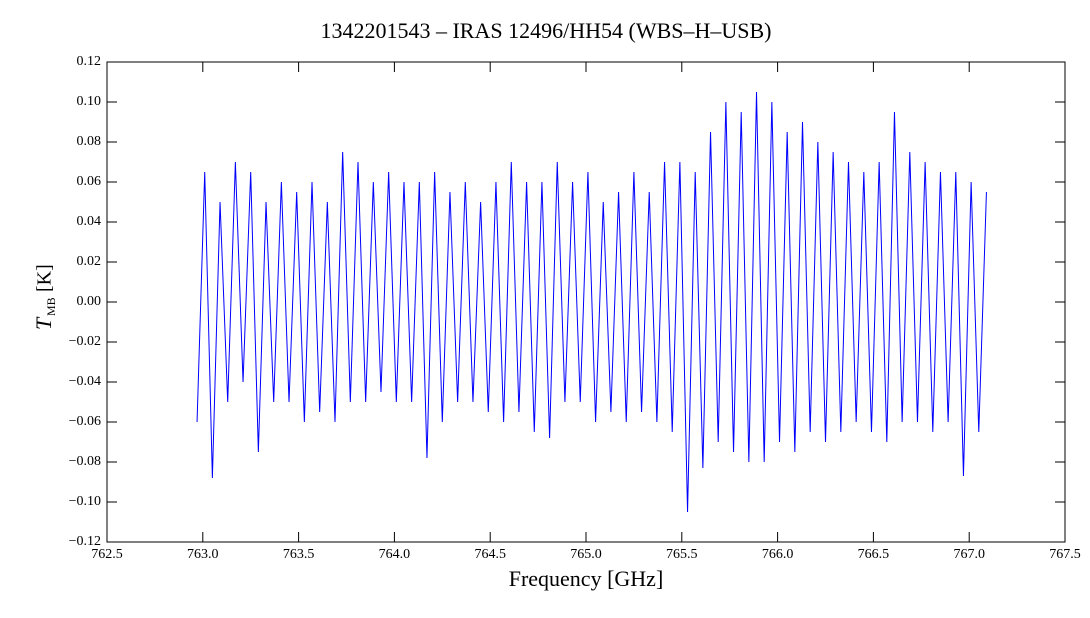  What do you see at coordinates (85, 541) in the screenshot?
I see `y-tick-label: −0.12` at bounding box center [85, 541].